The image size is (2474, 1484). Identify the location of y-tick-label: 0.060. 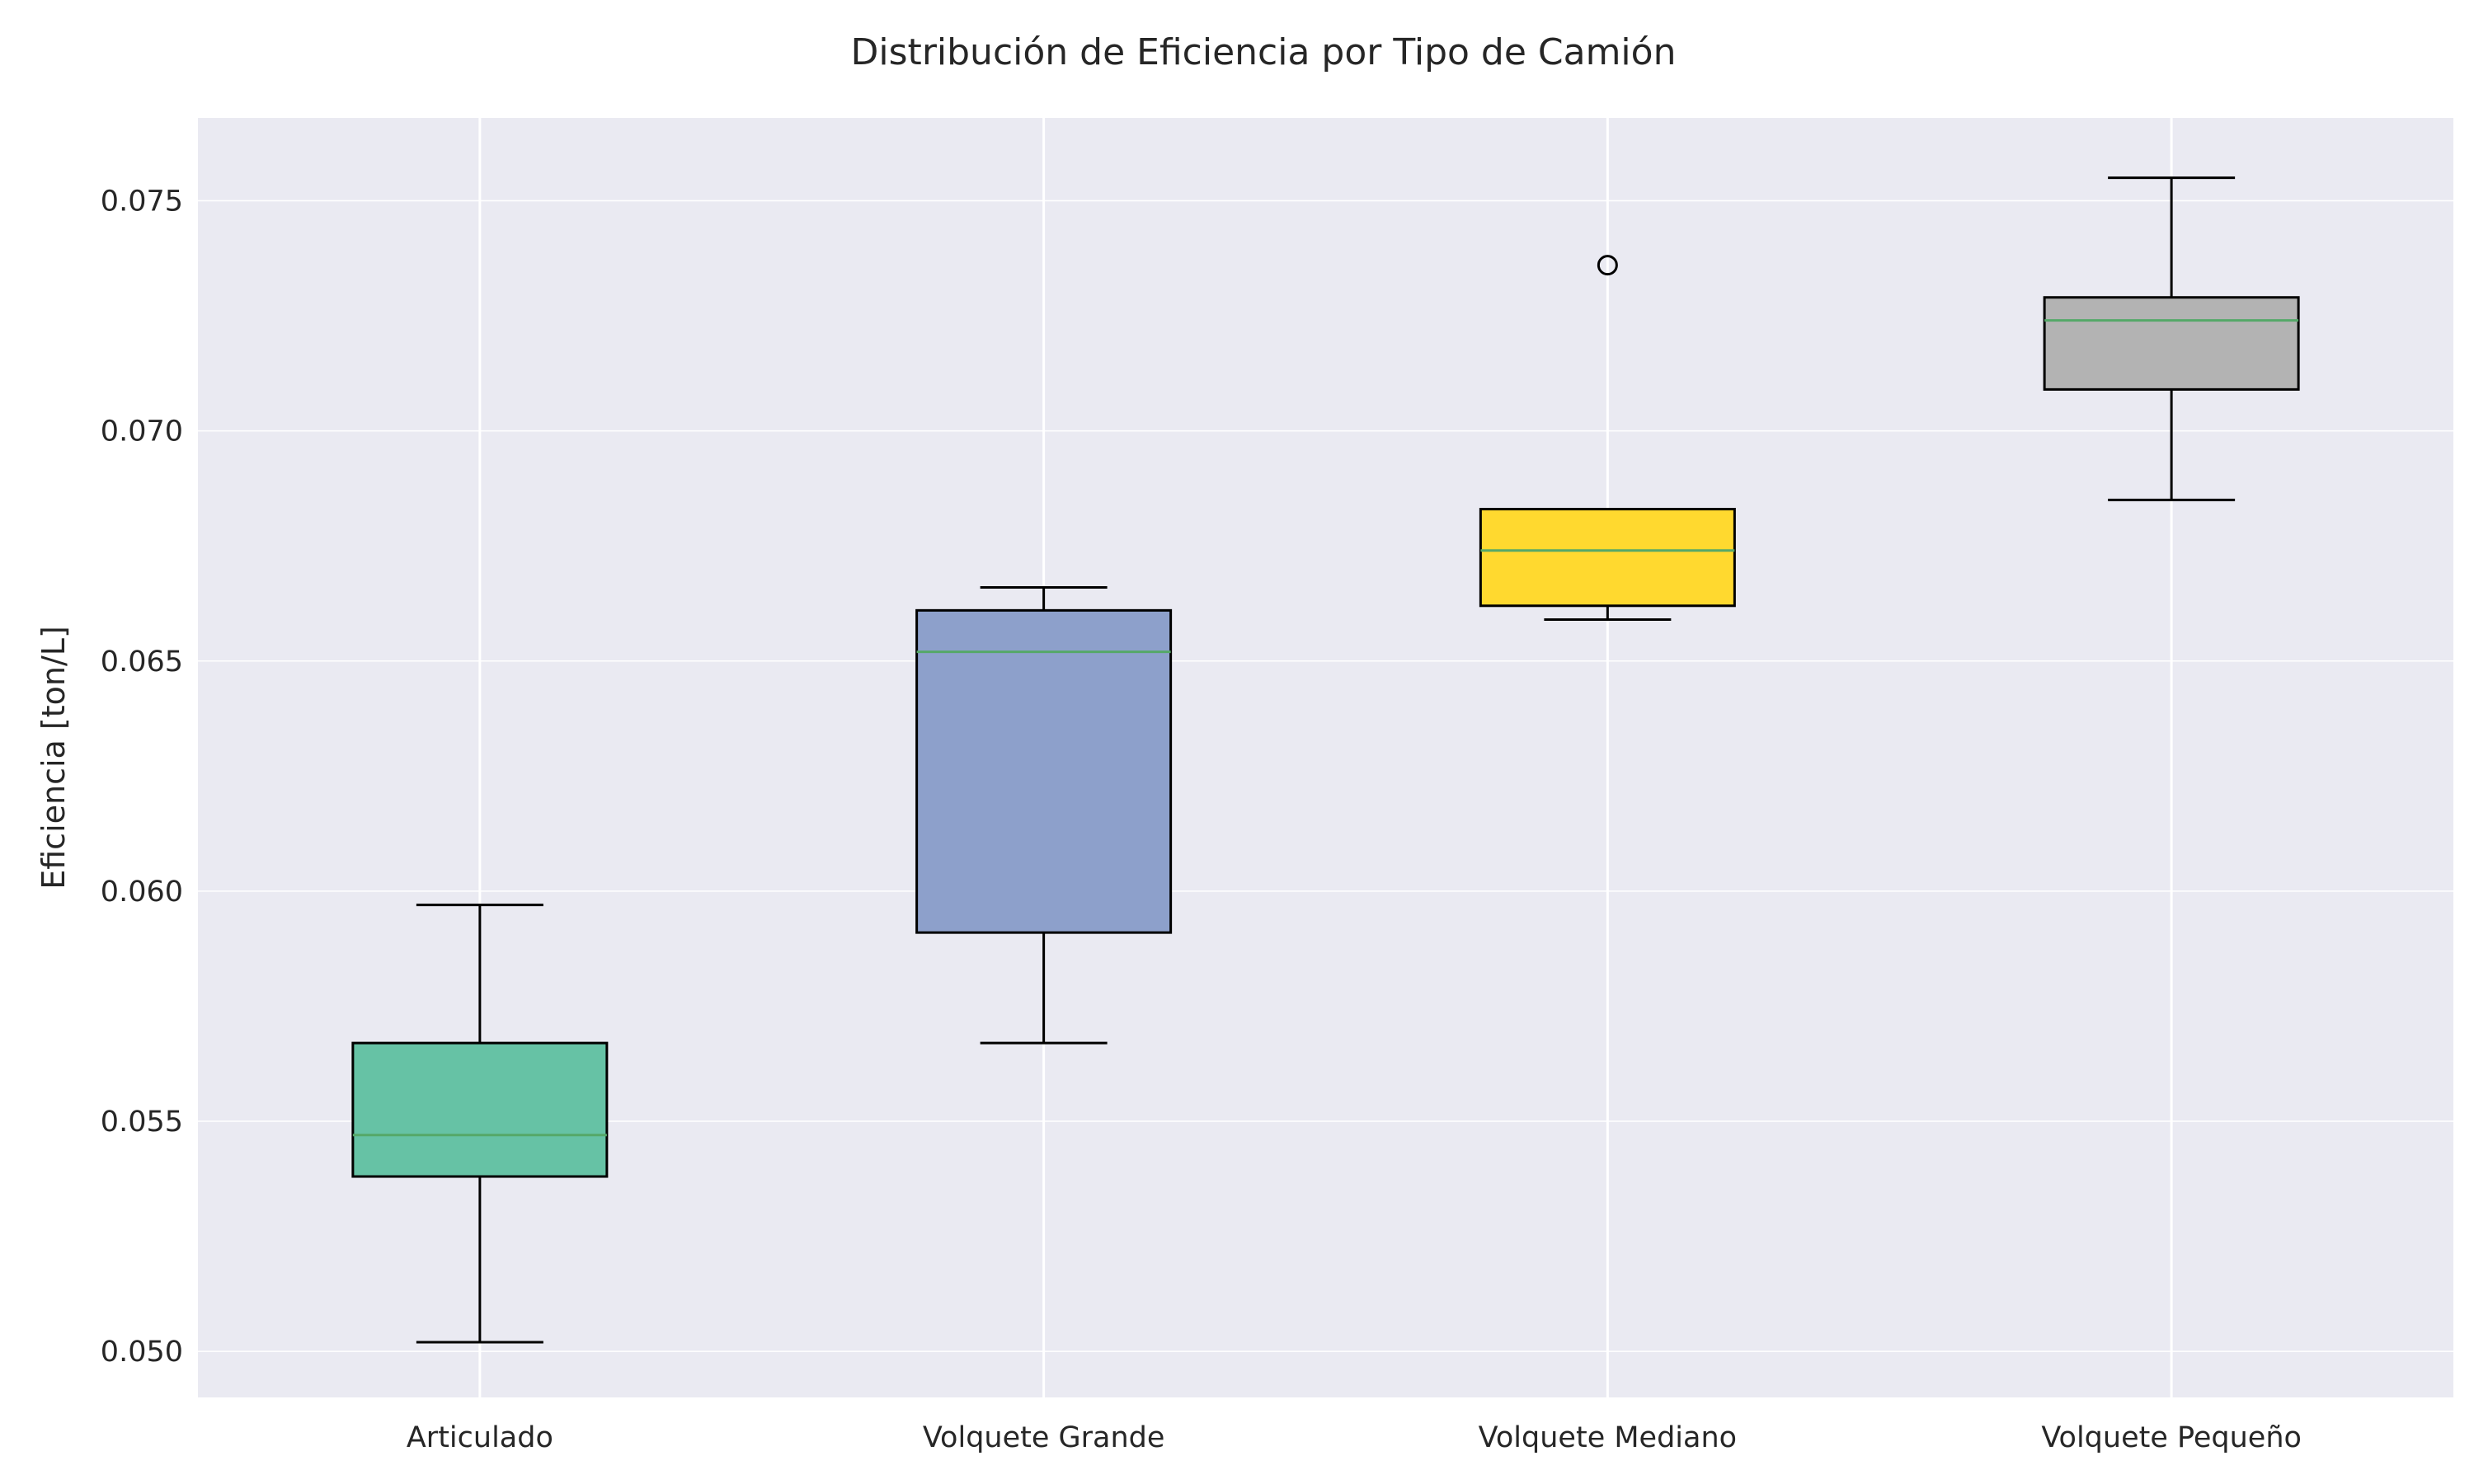
(142, 892).